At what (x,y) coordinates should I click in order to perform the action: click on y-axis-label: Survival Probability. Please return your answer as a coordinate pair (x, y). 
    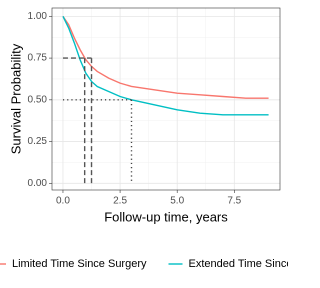
    Looking at the image, I should click on (15, 98).